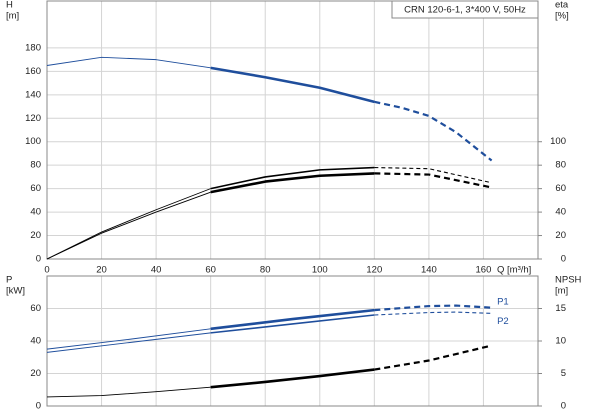 This screenshot has width=593, height=420. What do you see at coordinates (15, 291) in the screenshot?
I see `y-axis-label: [kW]` at bounding box center [15, 291].